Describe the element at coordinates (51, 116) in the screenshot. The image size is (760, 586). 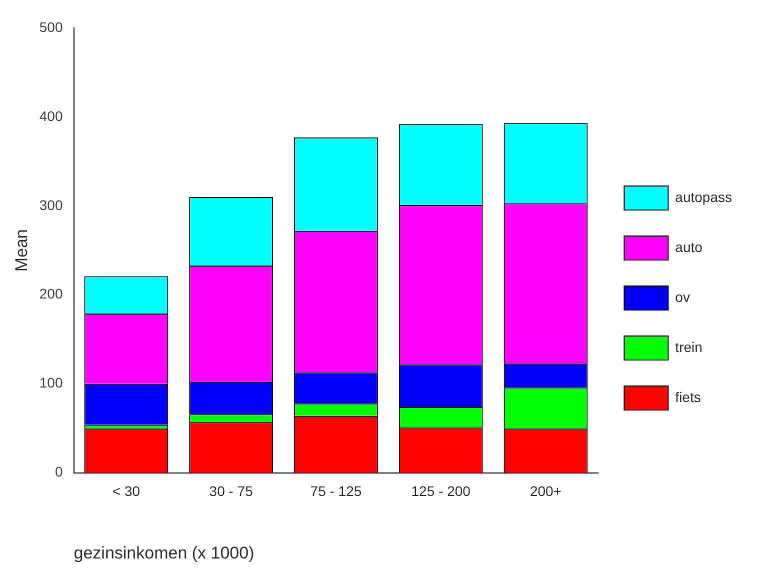
I see `y-tick-label: 400` at that location.